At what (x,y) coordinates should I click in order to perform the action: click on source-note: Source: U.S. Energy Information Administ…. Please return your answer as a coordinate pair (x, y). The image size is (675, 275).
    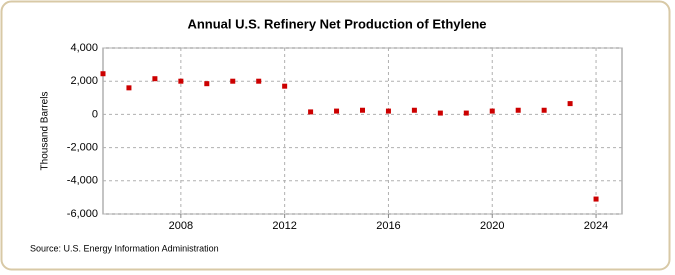
    Looking at the image, I should click on (124, 248).